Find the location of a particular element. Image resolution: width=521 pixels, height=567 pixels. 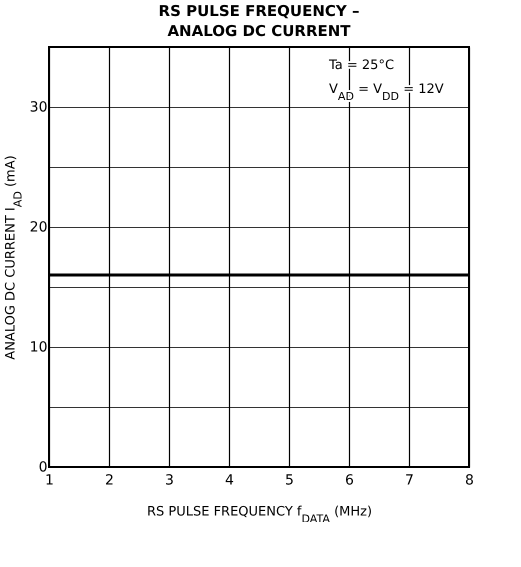

x-axis-title: RS PULSE FREQUENCY f$_{DATA}$ (MHz) is located at coordinates (259, 514).